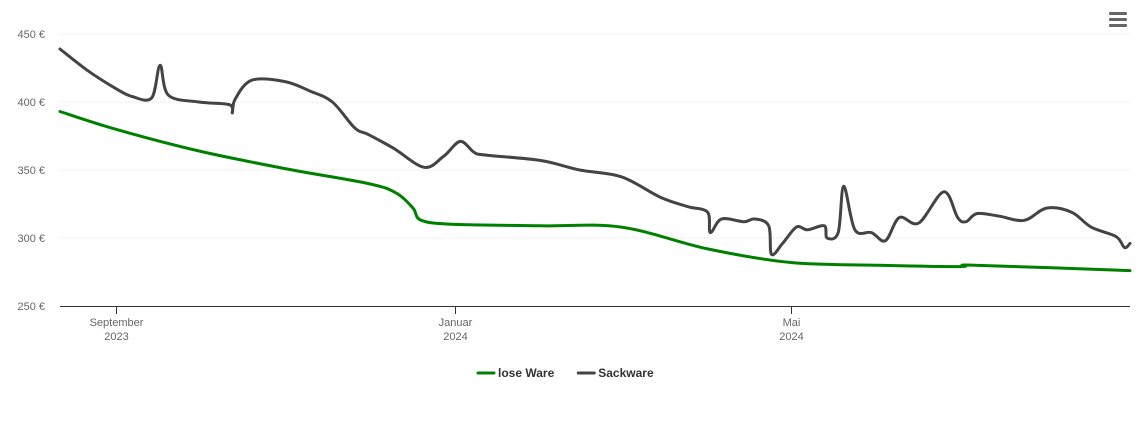 This screenshot has width=1140, height=434. I want to click on legend-item-sackware: Sackware, so click(615, 373).